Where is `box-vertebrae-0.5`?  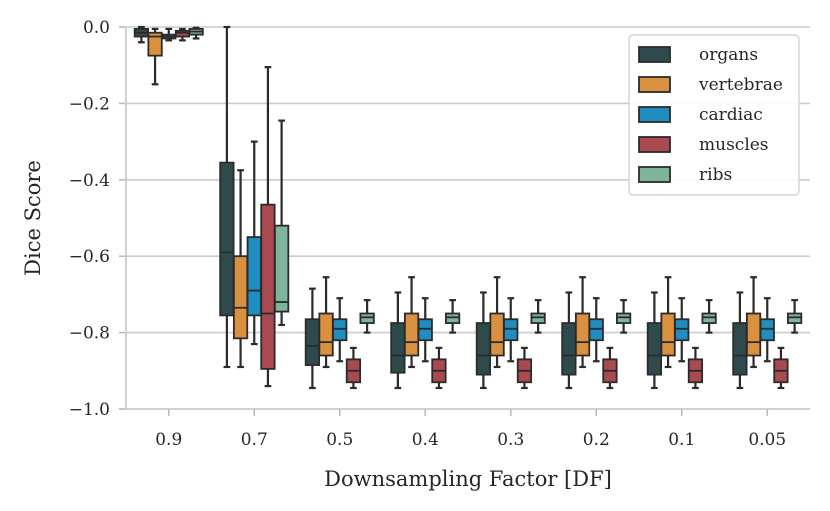
box-vertebrae-0.5 is located at coordinates (326, 322).